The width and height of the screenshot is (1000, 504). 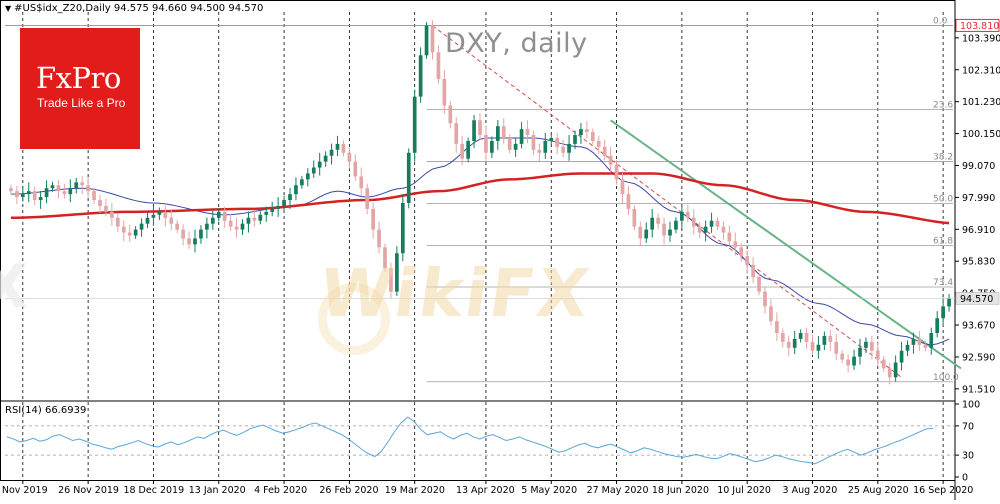 What do you see at coordinates (965, 478) in the screenshot?
I see `rsi-tick-label: 0` at bounding box center [965, 478].